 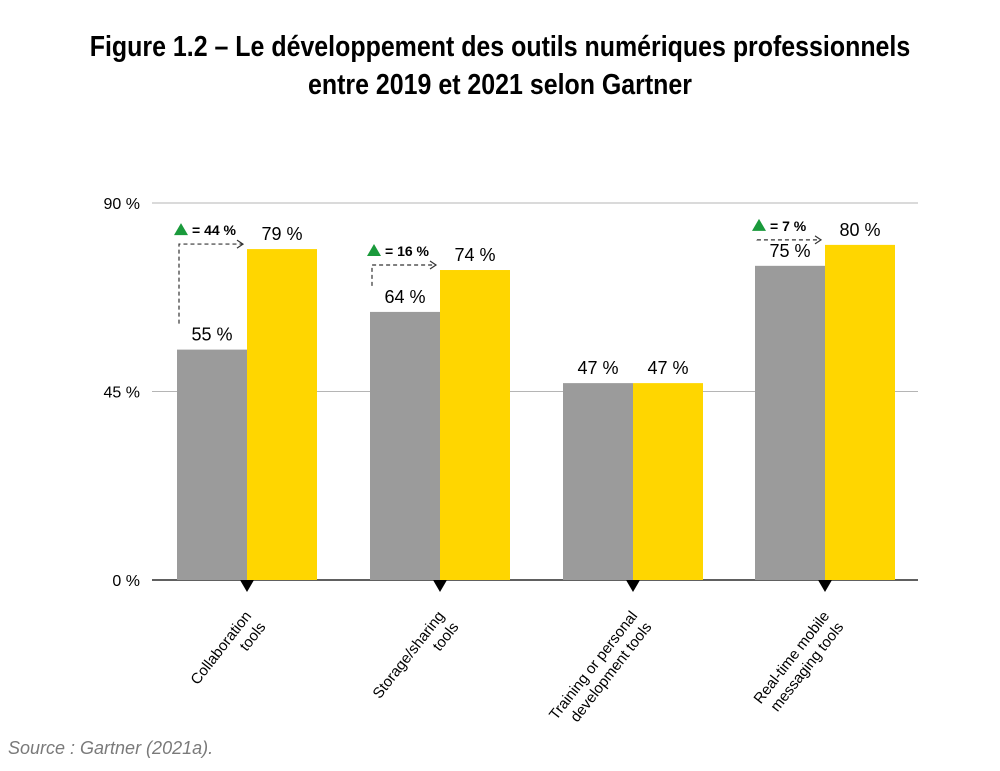 I want to click on bar-value-label: 80 %, so click(x=859, y=230).